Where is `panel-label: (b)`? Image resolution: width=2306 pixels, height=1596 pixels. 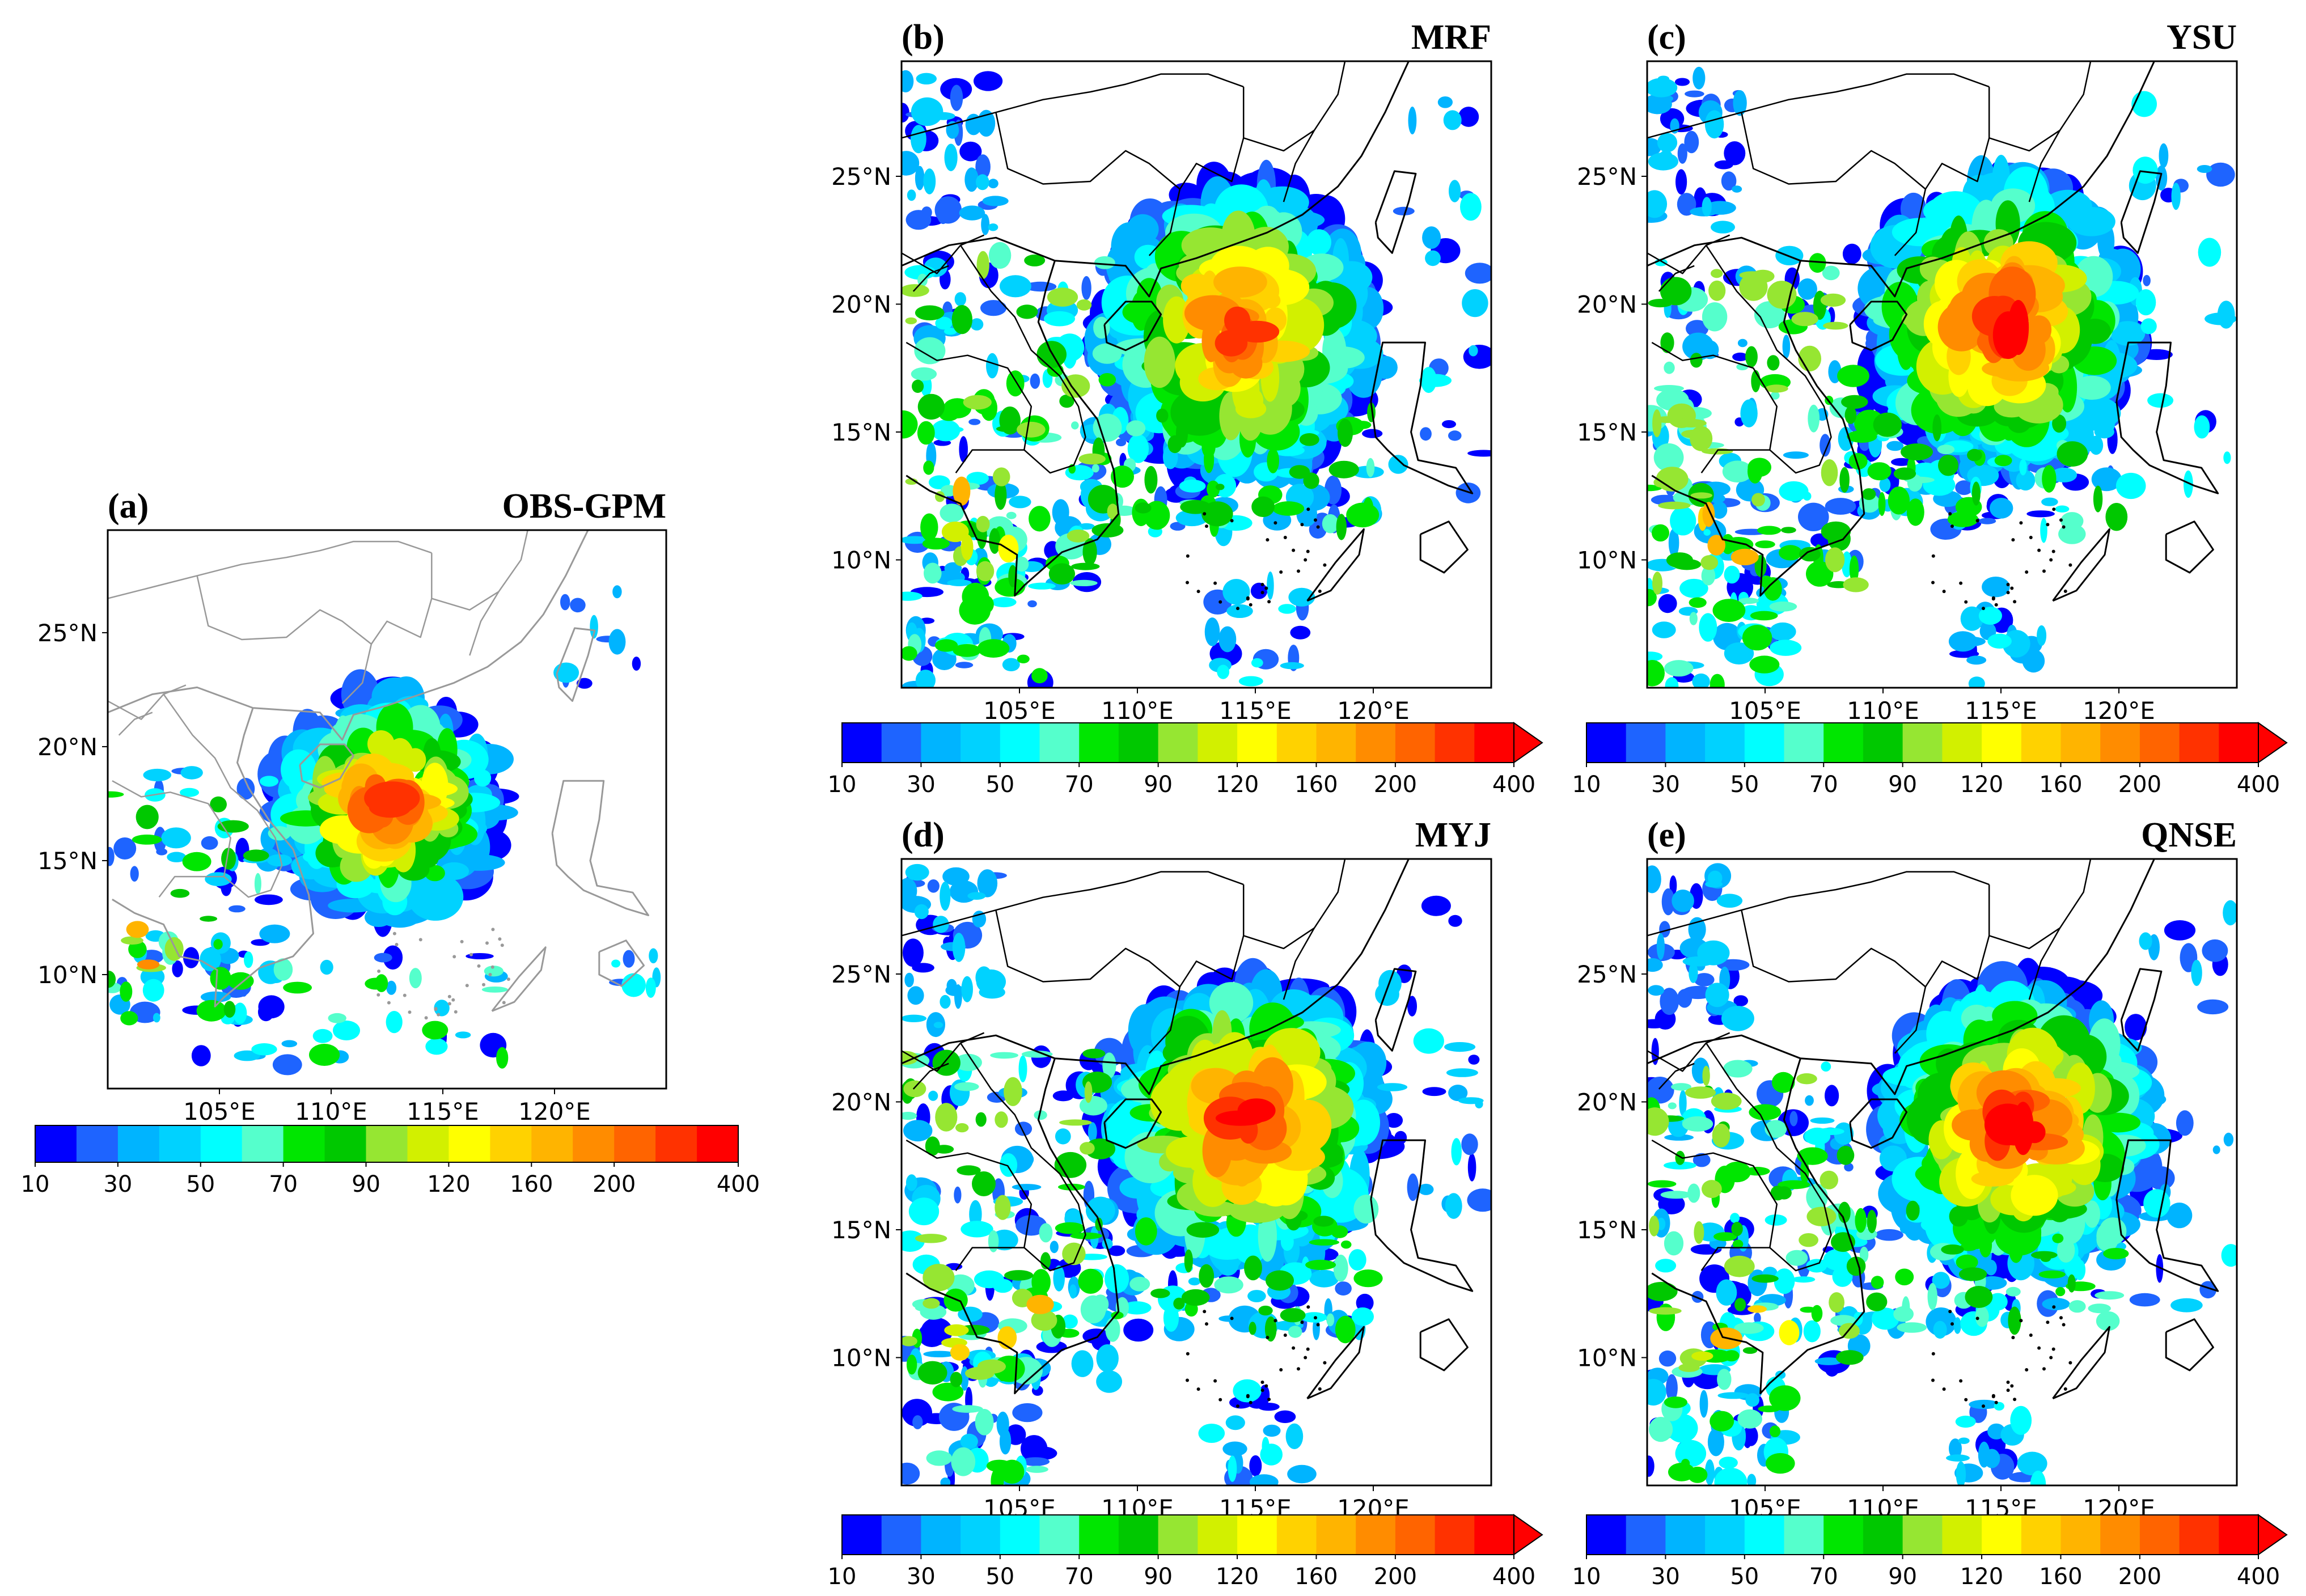
panel-label: (b) is located at coordinates (924, 37).